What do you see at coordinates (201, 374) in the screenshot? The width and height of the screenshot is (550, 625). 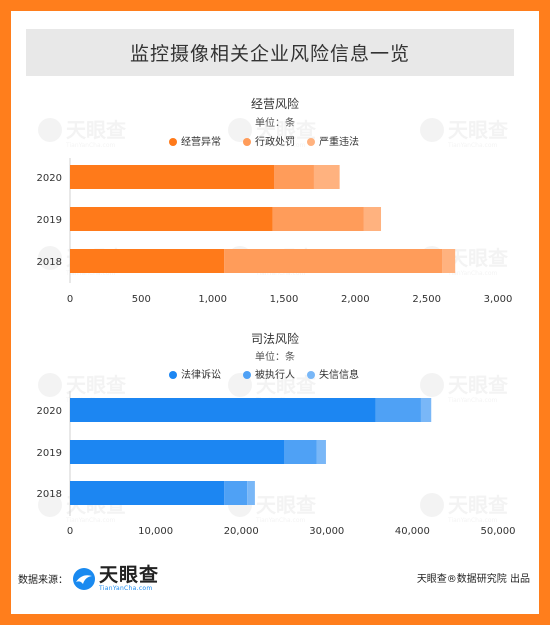 I see `legend-label: 法律诉讼` at bounding box center [201, 374].